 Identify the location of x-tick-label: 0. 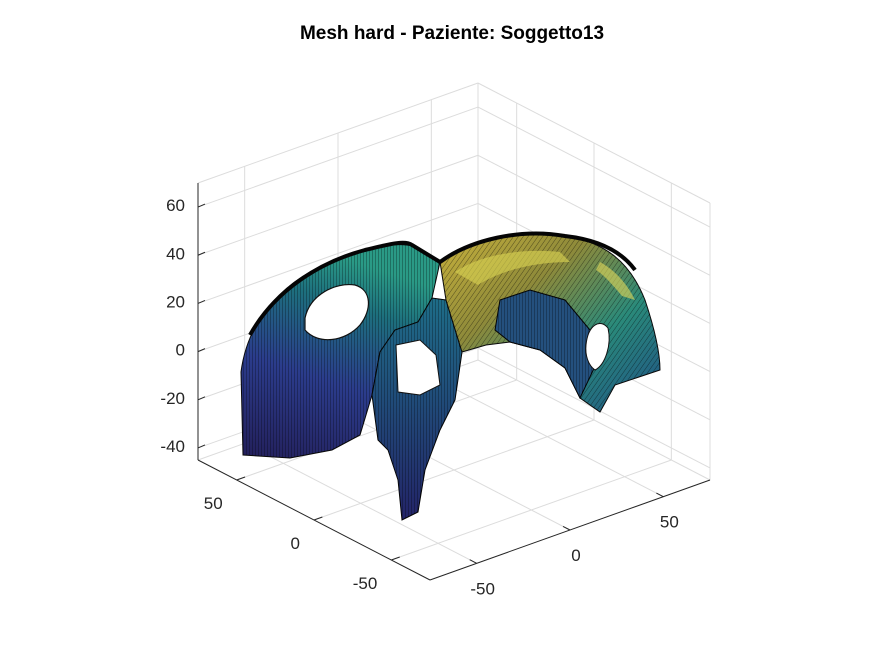
(575, 555).